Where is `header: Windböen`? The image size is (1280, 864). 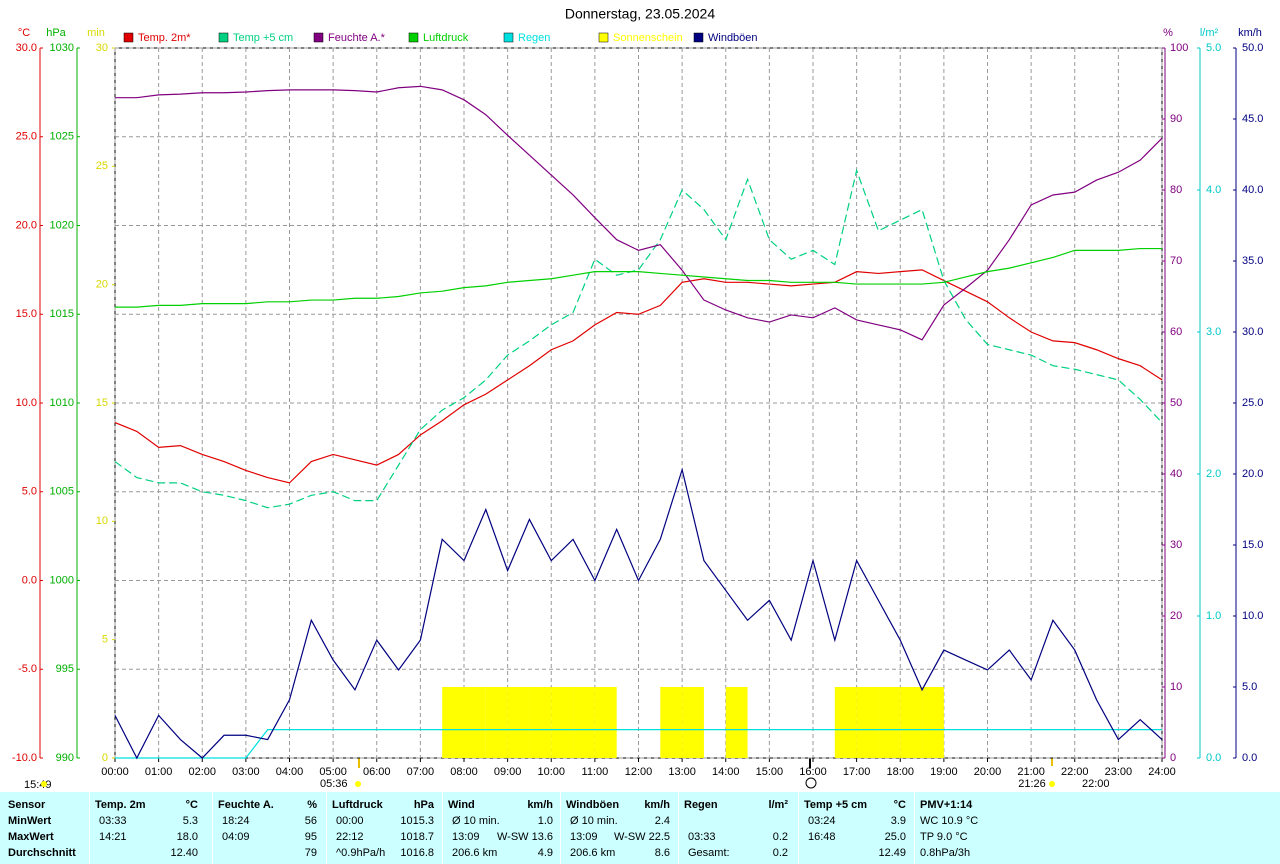
header: Windböen is located at coordinates (593, 805).